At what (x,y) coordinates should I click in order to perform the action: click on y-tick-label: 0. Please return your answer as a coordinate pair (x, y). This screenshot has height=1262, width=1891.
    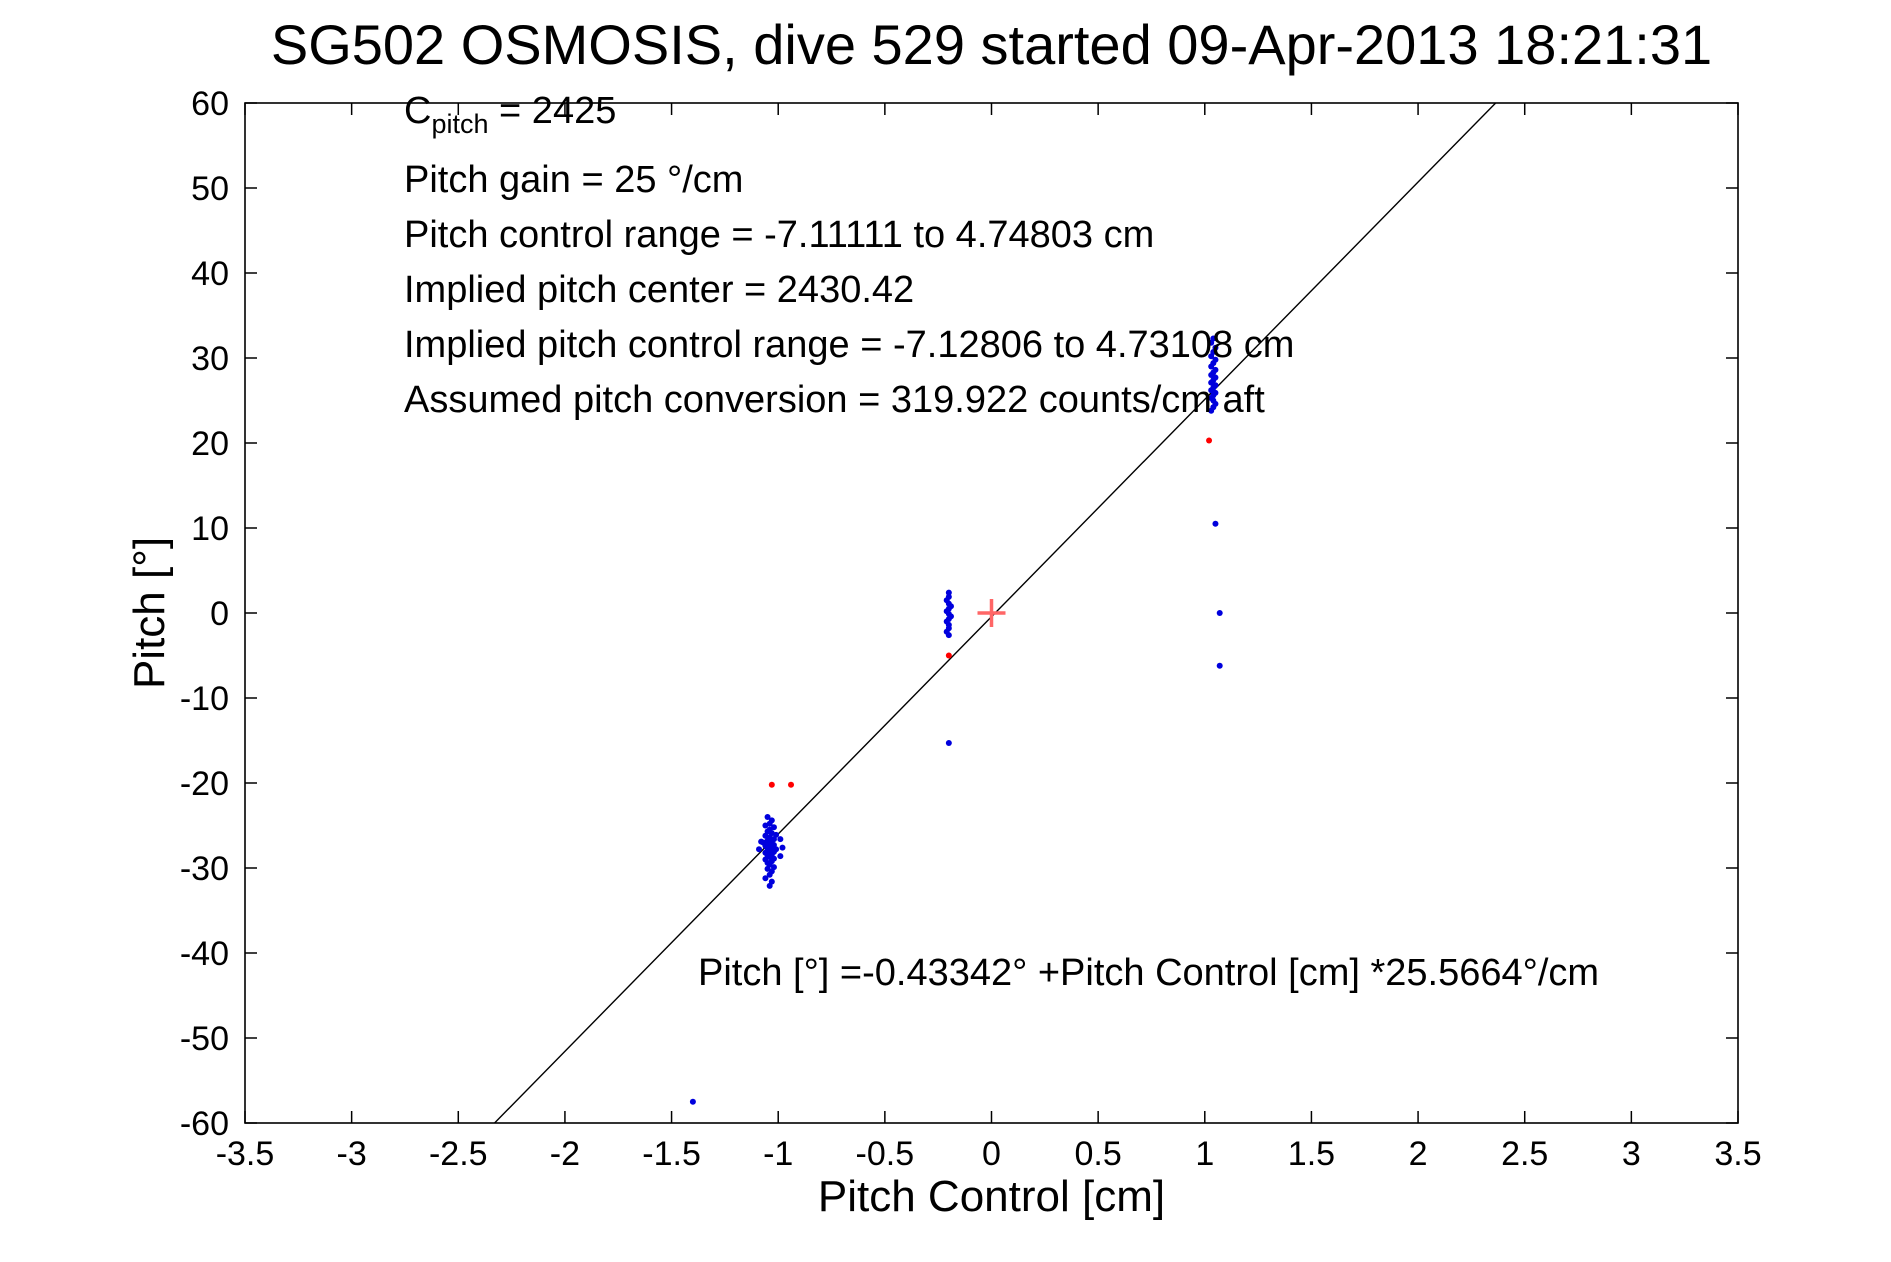
    Looking at the image, I should click on (219, 614).